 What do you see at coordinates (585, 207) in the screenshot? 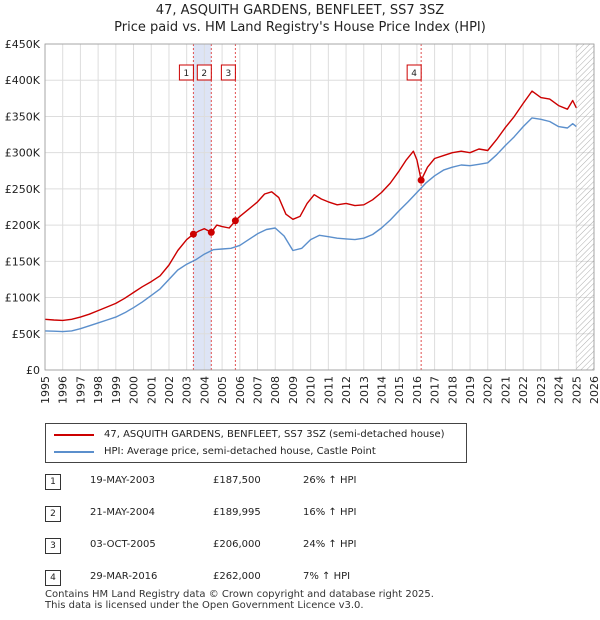
I see `future-hatch` at bounding box center [585, 207].